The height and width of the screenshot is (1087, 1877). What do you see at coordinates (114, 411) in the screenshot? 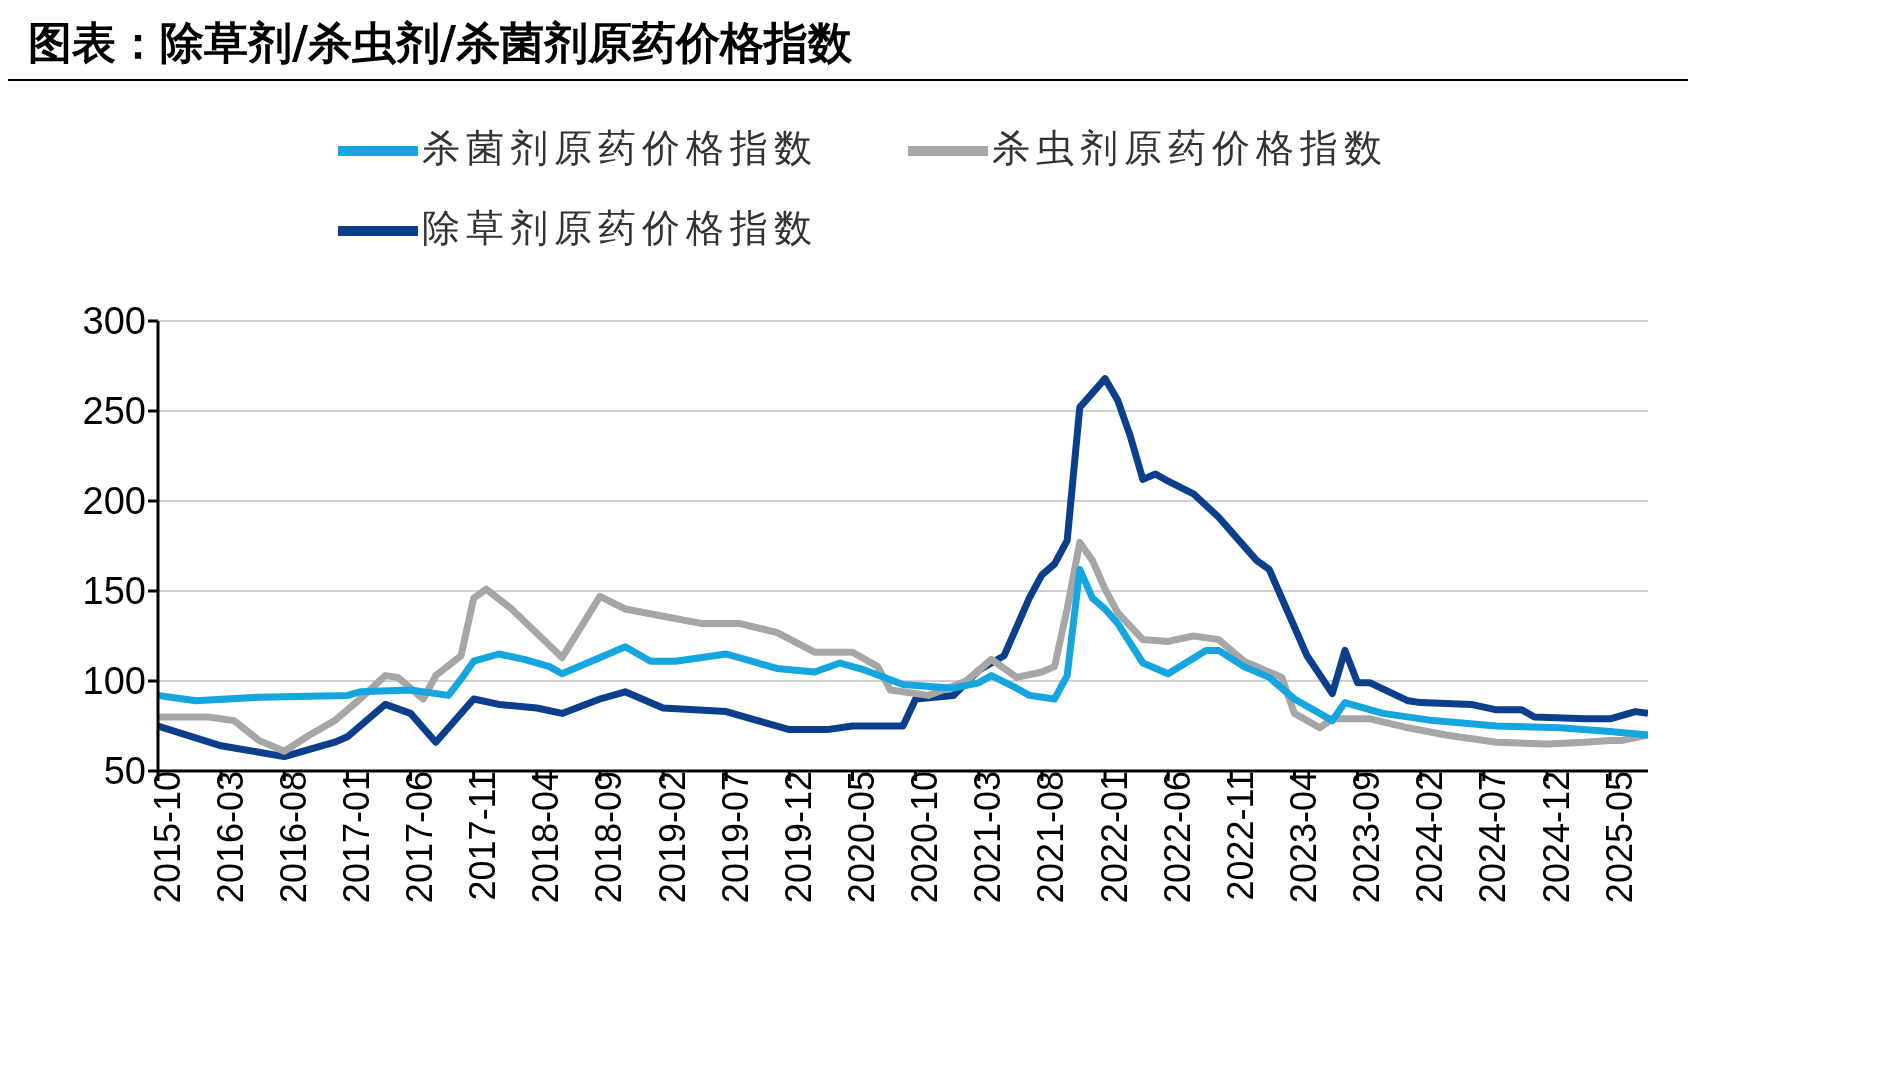
I see `y-tick-label: 250` at bounding box center [114, 411].